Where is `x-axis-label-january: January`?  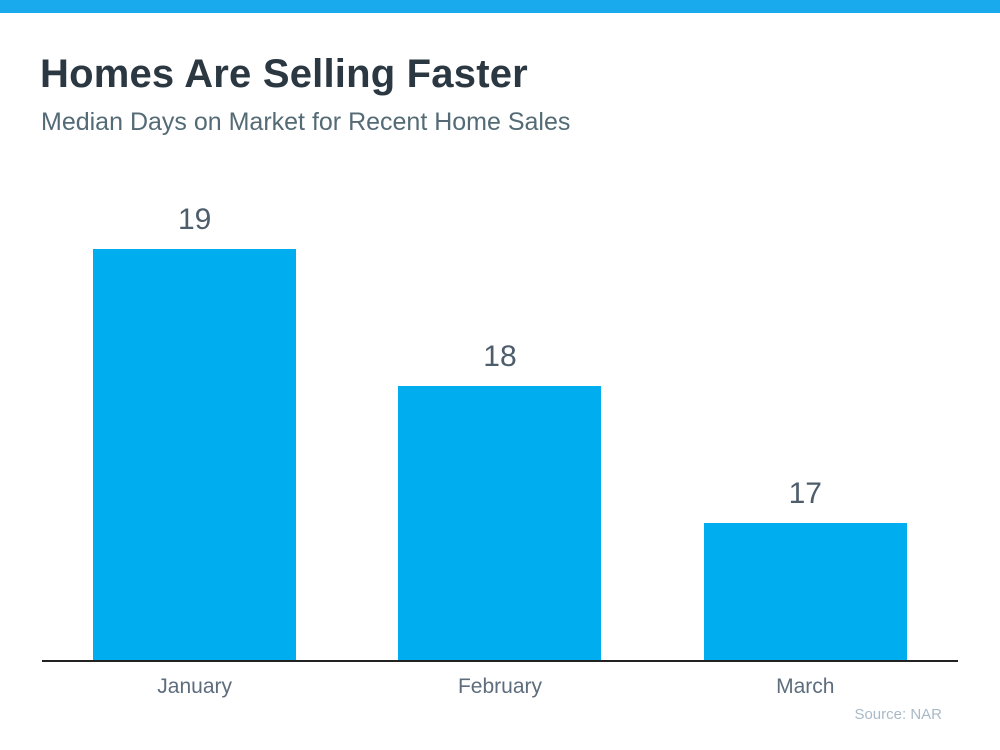 x-axis-label-january: January is located at coordinates (195, 686).